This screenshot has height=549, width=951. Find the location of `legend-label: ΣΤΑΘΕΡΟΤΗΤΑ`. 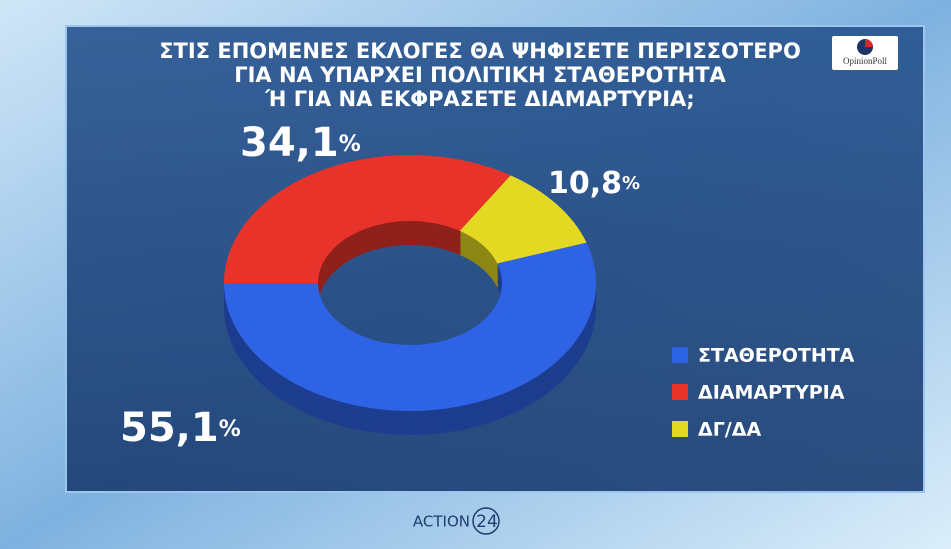

legend-label: ΣΤΑΘΕΡΟΤΗΤΑ is located at coordinates (776, 356).